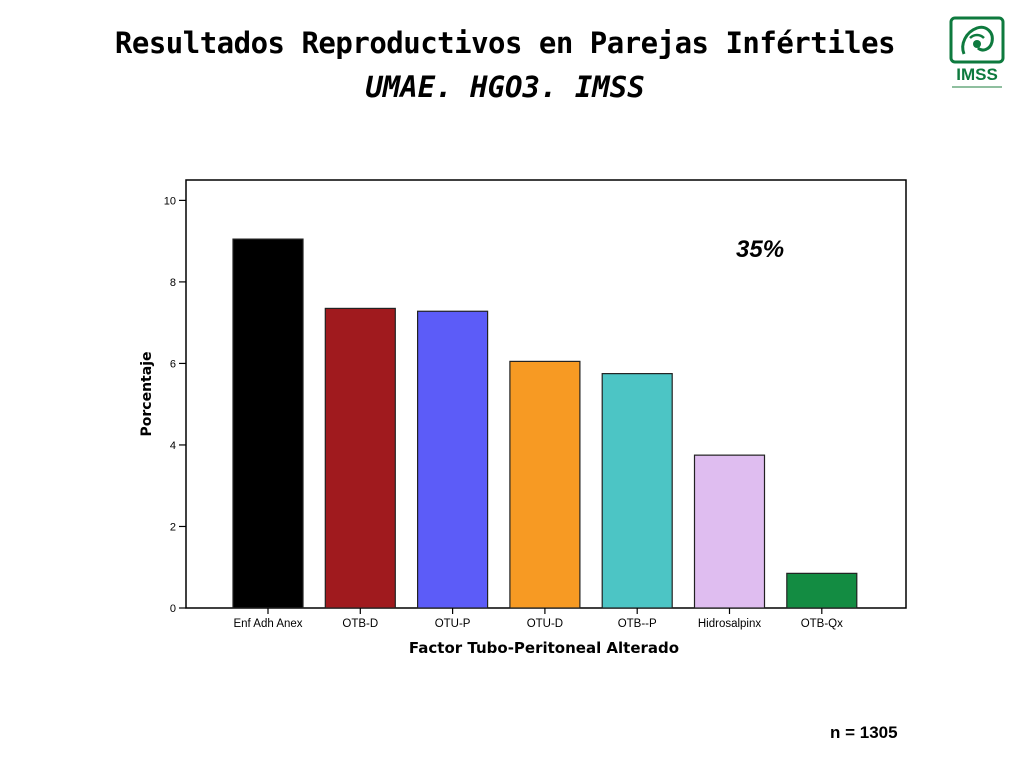 The height and width of the screenshot is (768, 1024). What do you see at coordinates (173, 364) in the screenshot?
I see `y-tick-label: 6` at bounding box center [173, 364].